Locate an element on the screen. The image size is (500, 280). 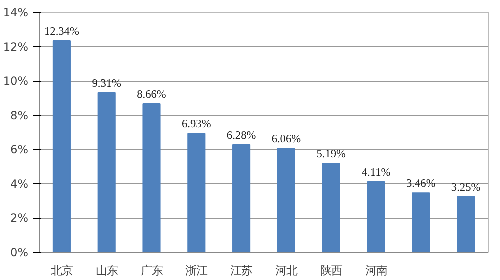
data-label: 6.93% is located at coordinates (197, 124).